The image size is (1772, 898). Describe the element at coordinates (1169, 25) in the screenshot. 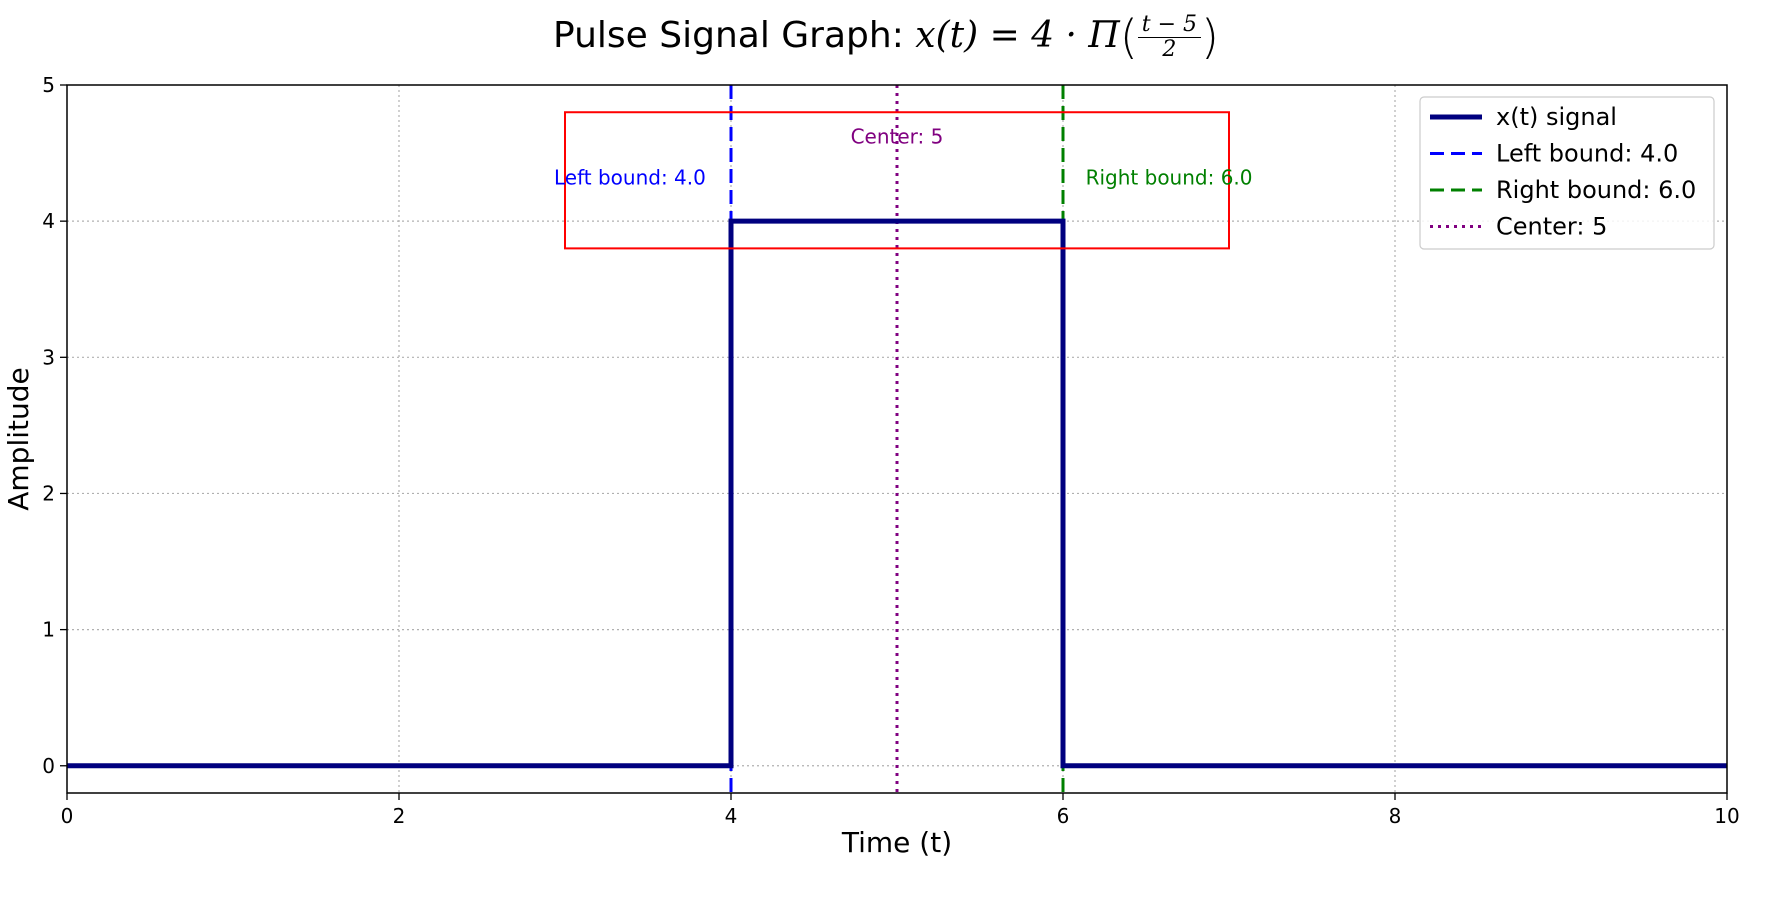

I see `title-fraction-numerator: t − 5` at that location.